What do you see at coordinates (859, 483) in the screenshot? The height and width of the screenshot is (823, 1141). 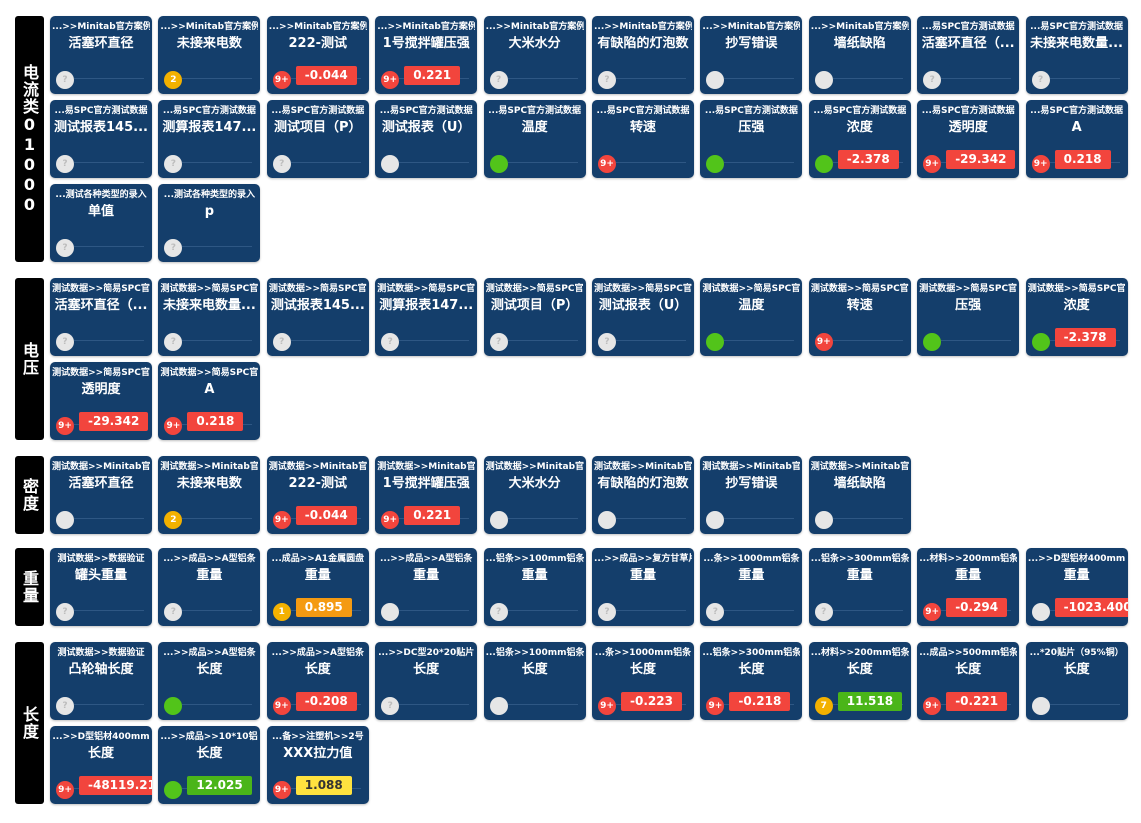 I see `tile-title: 墙纸缺陷` at bounding box center [859, 483].